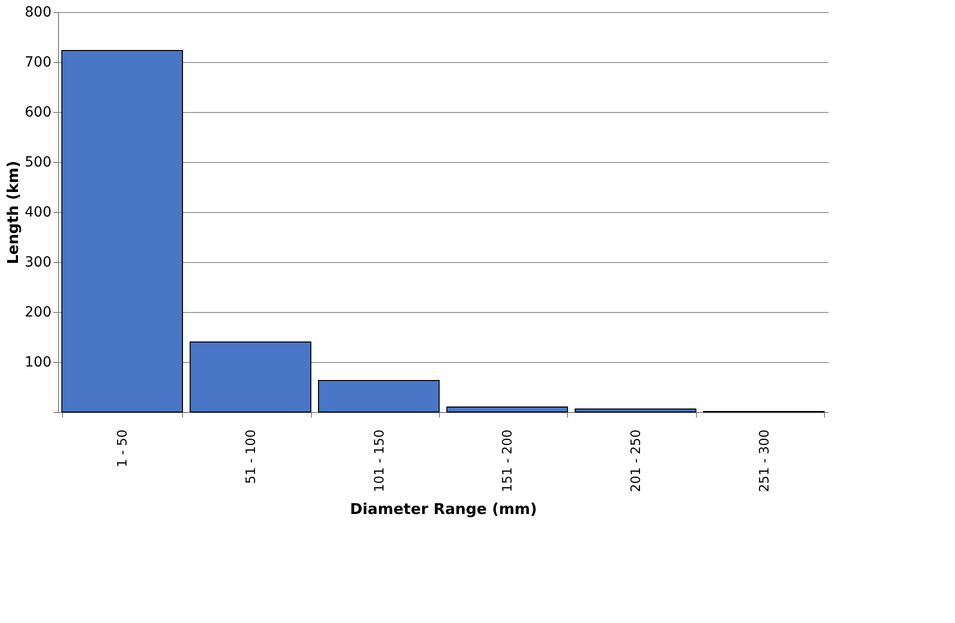 The image size is (955, 623). I want to click on x-tick-label: 251 - 300, so click(764, 461).